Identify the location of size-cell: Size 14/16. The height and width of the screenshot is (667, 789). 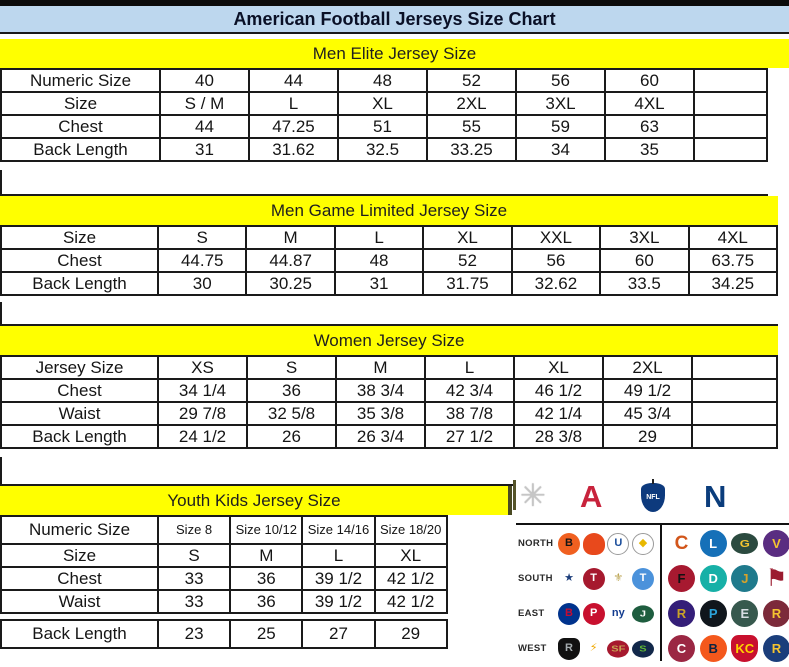
(338, 530).